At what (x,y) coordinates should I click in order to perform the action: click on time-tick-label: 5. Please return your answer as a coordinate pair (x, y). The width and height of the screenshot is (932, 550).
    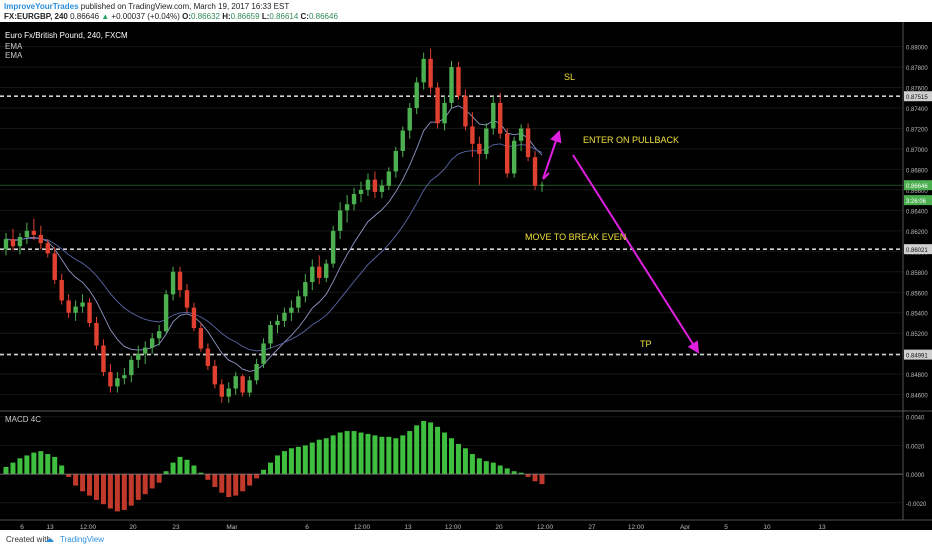
    Looking at the image, I should click on (726, 527).